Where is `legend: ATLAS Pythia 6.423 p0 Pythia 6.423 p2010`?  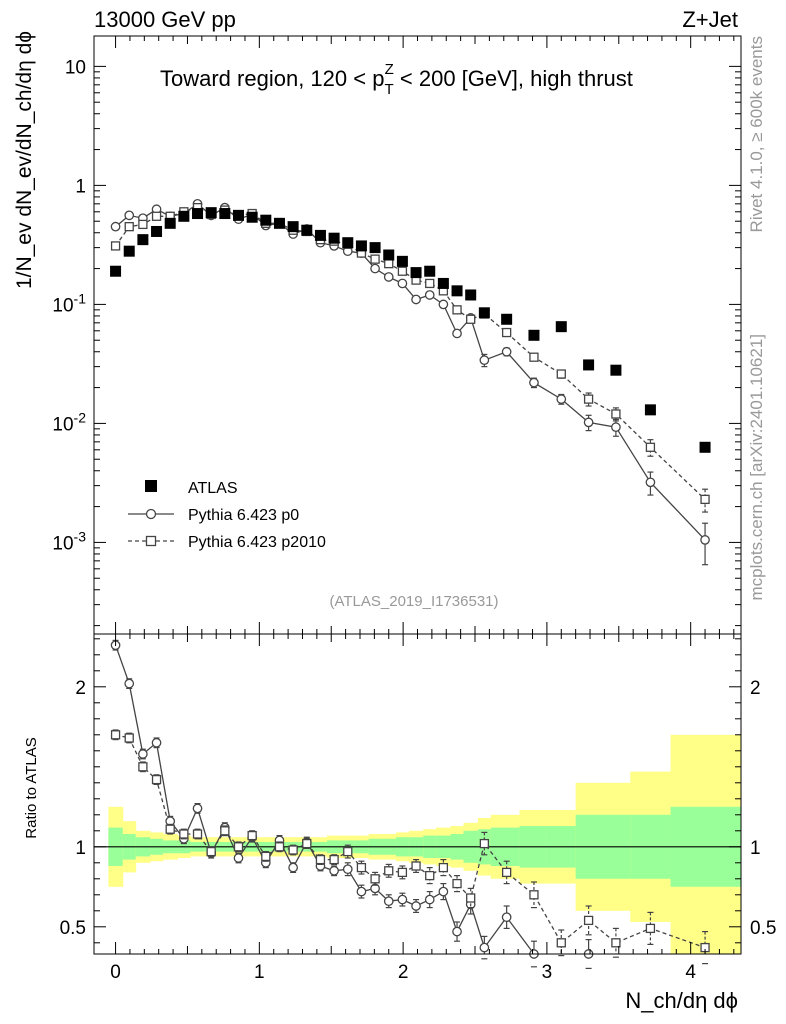 legend: ATLAS Pythia 6.423 p0 Pythia 6.423 p2010 is located at coordinates (227, 515).